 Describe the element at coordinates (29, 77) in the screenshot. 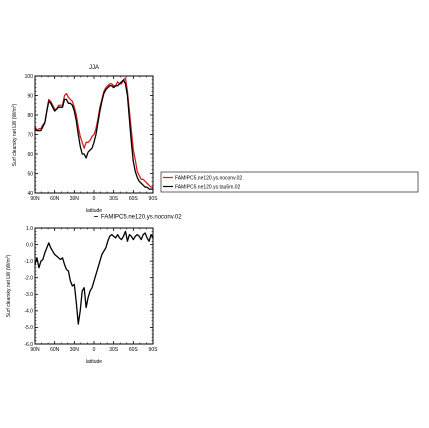

I see `y-tick-label: 100` at that location.